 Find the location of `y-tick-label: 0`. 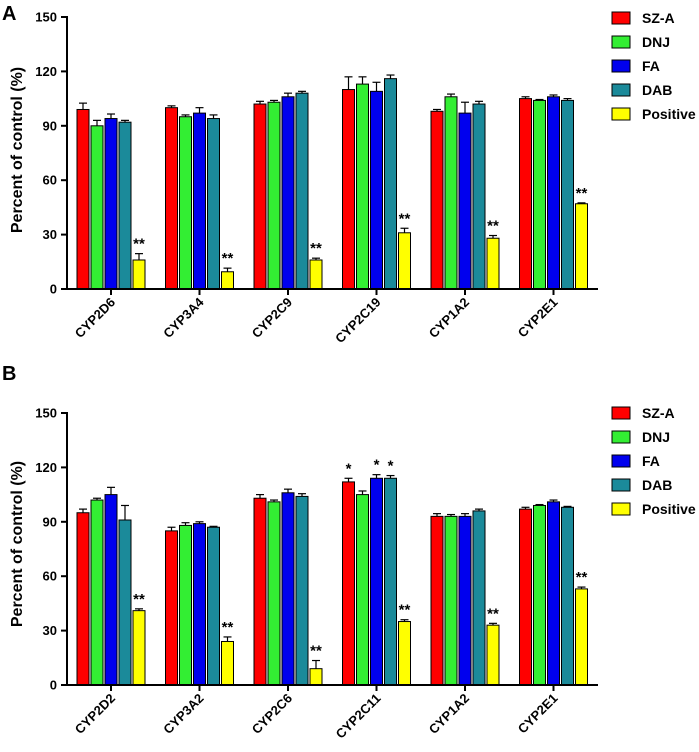

y-tick-label: 0 is located at coordinates (53, 685).